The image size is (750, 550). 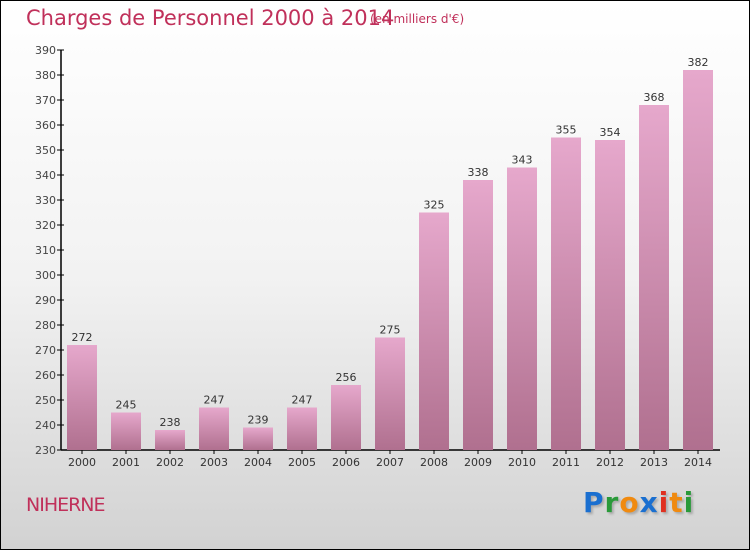 I want to click on data-label-2000: 272, so click(x=82, y=337).